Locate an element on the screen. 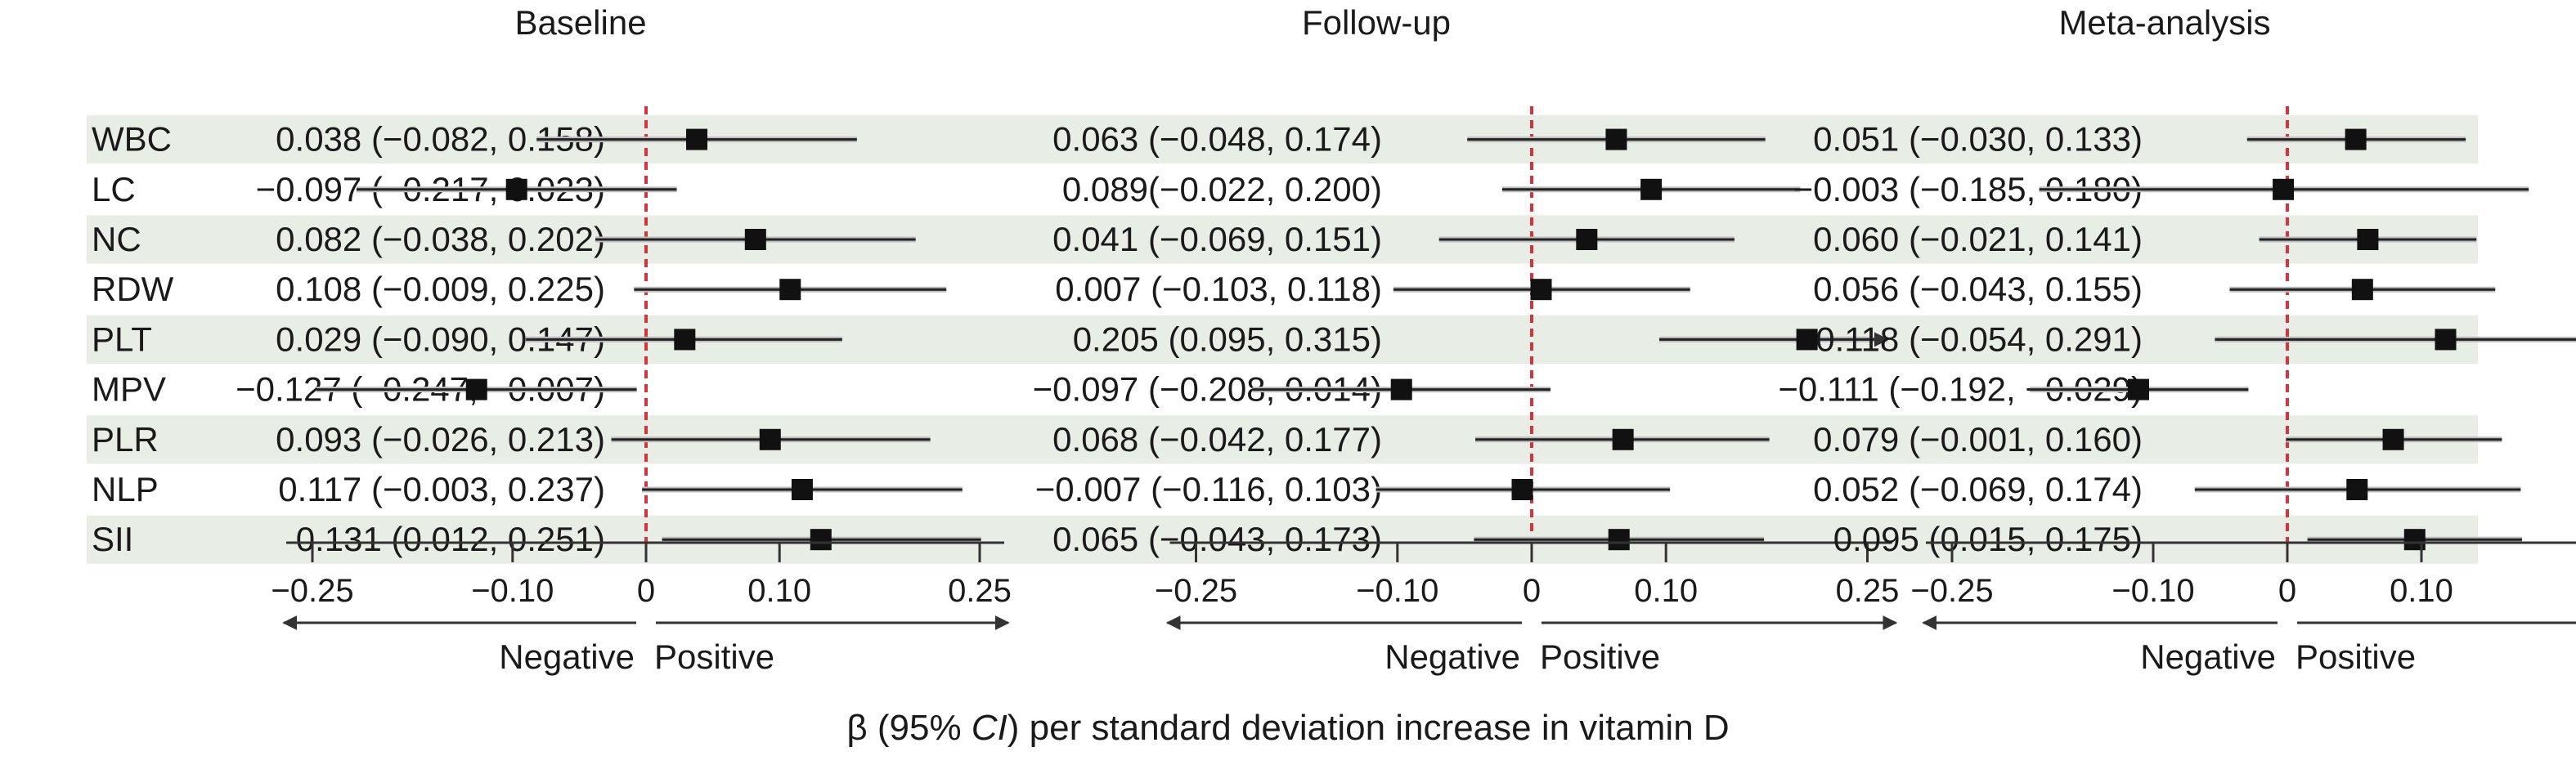  x-tick-label-meta-analysis-3: 0.10 is located at coordinates (2421, 591).